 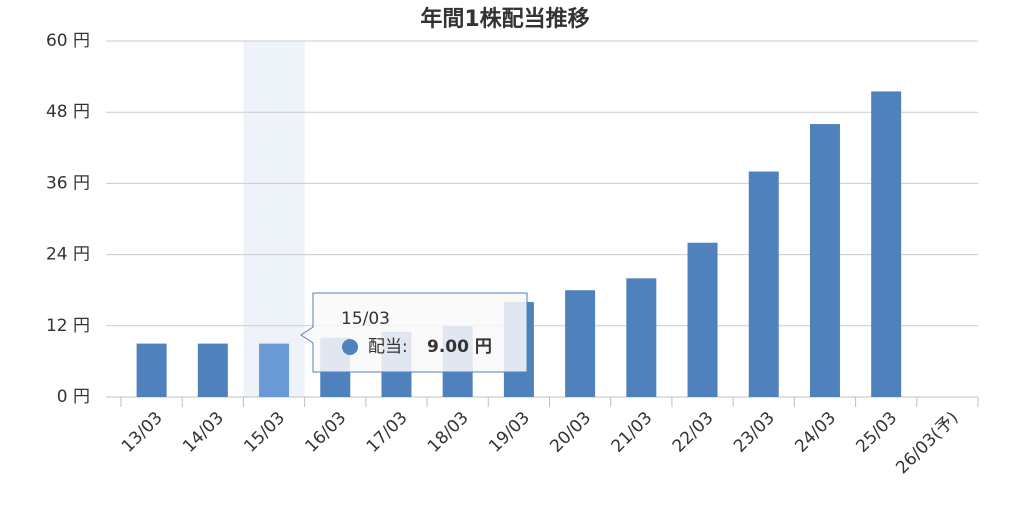 I want to click on x-tick-label: 18/03, so click(x=448, y=432).